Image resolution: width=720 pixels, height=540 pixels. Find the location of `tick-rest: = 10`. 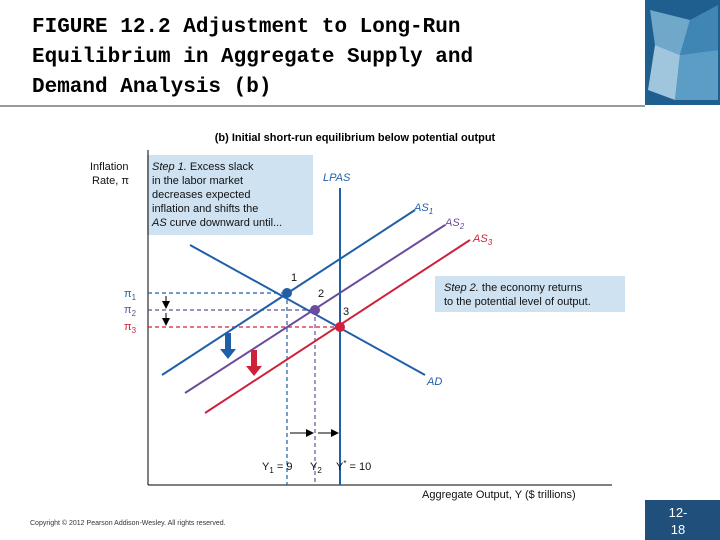

tick-rest: = 10 is located at coordinates (358, 467).